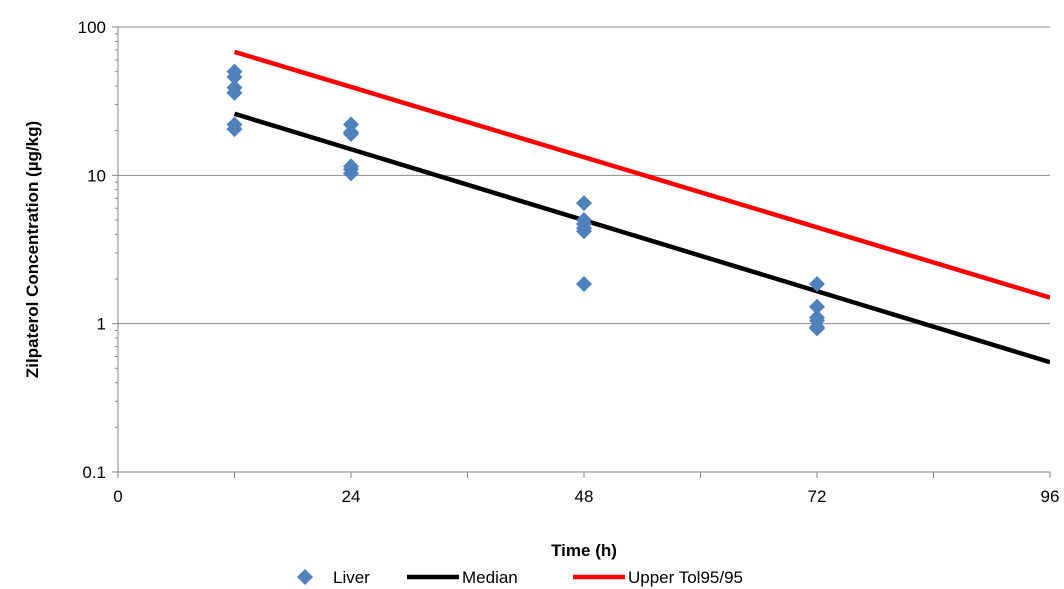 The width and height of the screenshot is (1064, 589). I want to click on y-tick-label: 0.1, so click(94, 472).